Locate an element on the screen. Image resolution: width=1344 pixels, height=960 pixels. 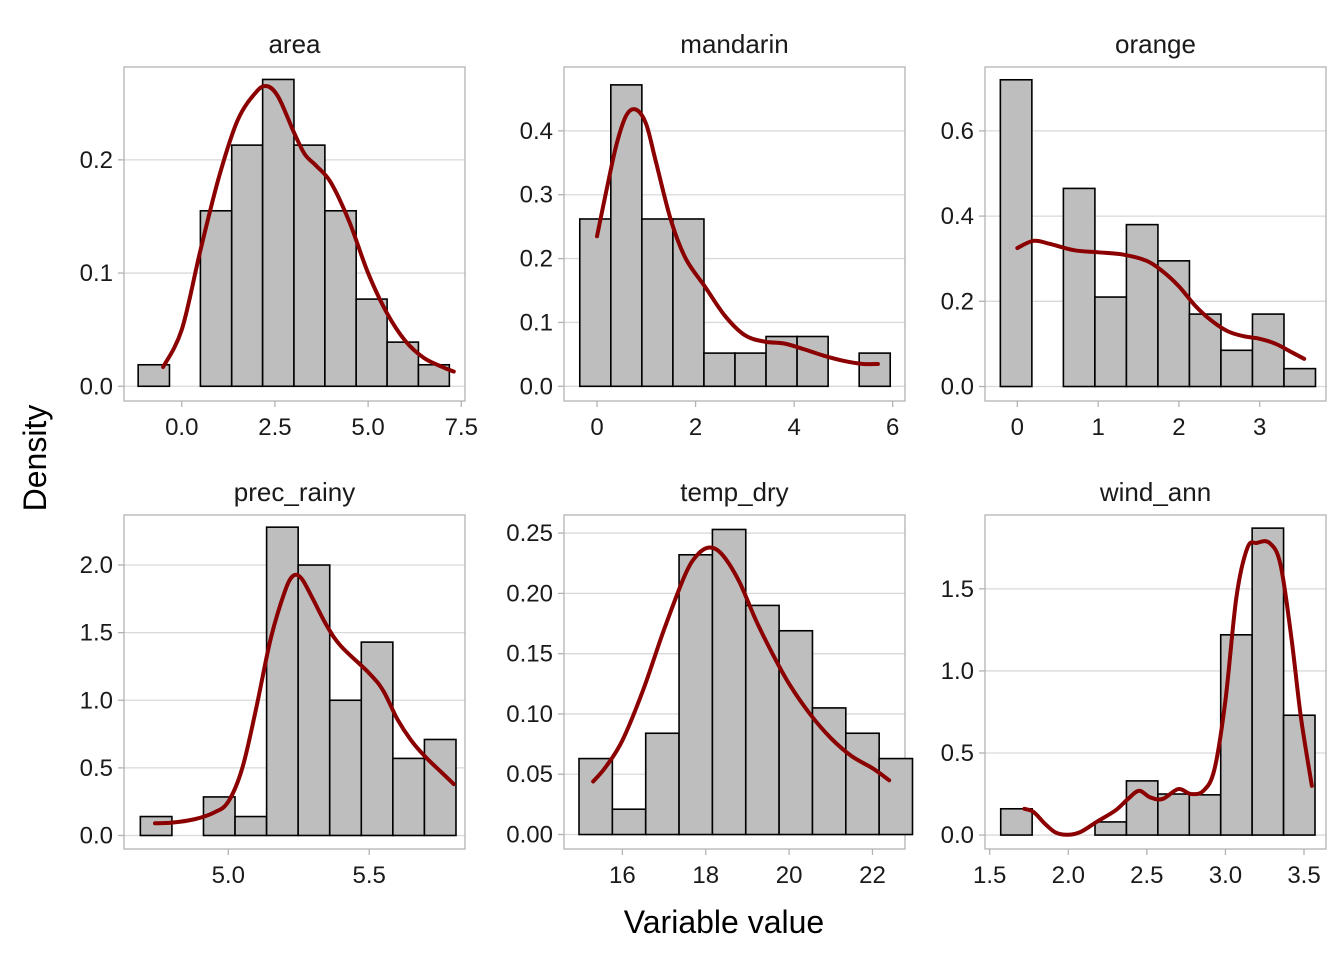
y-tick-label: 0.05 is located at coordinates (529, 774).